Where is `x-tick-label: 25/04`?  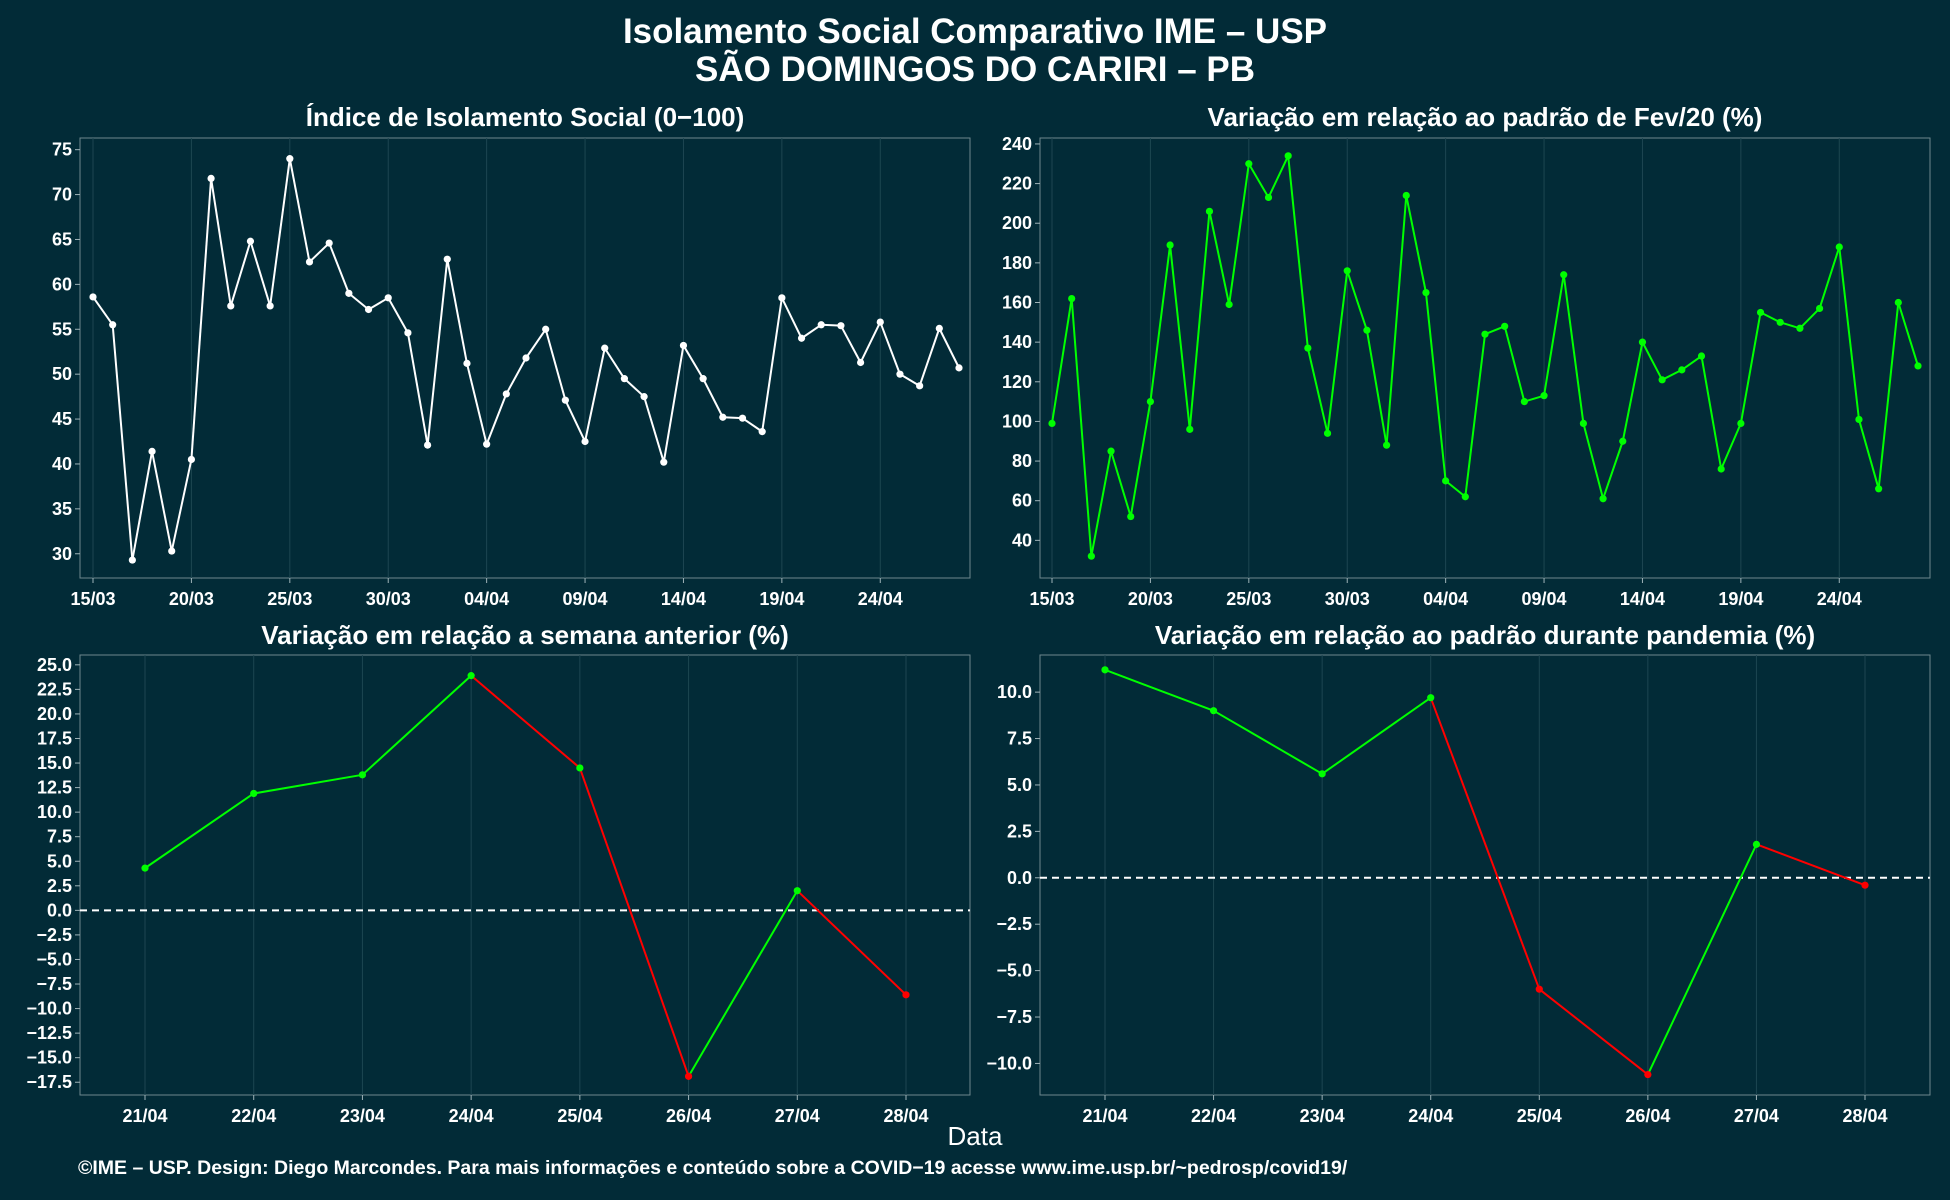
x-tick-label: 25/04 is located at coordinates (1539, 1116).